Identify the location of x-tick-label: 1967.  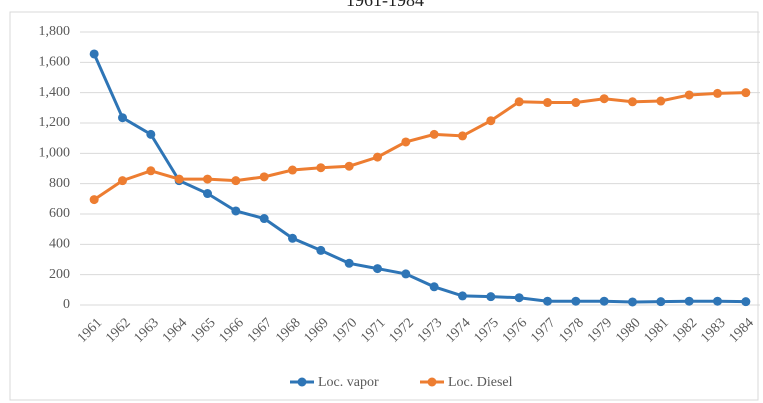
(260, 330).